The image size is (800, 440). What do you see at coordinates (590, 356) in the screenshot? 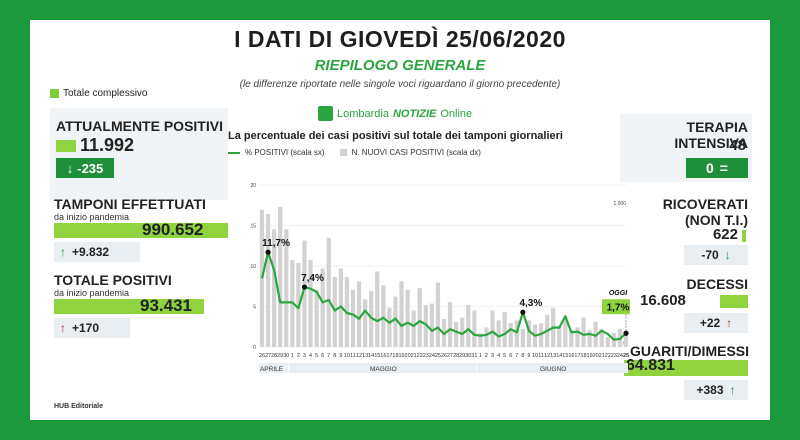
I see `x-tick-label: 19` at bounding box center [590, 356].